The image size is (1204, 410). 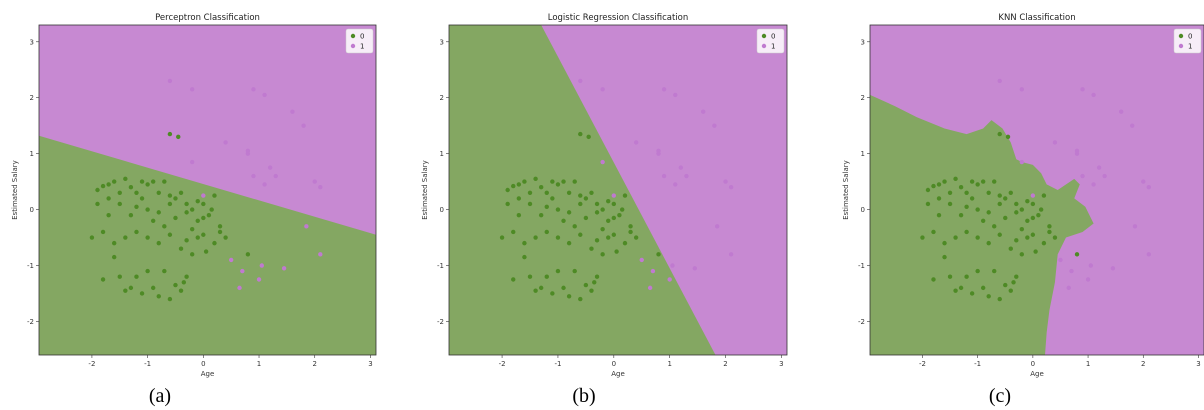 I want to click on legend-label-0: 0, so click(x=773, y=37).